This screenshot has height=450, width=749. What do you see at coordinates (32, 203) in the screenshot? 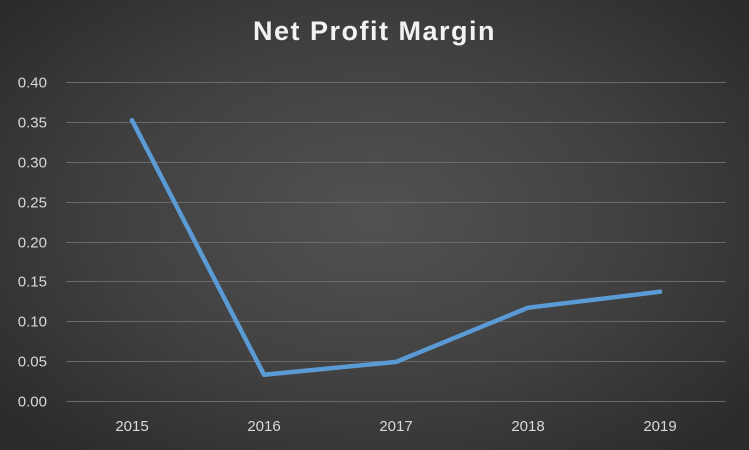
I see `y-tick-label: 0.25` at bounding box center [32, 203].